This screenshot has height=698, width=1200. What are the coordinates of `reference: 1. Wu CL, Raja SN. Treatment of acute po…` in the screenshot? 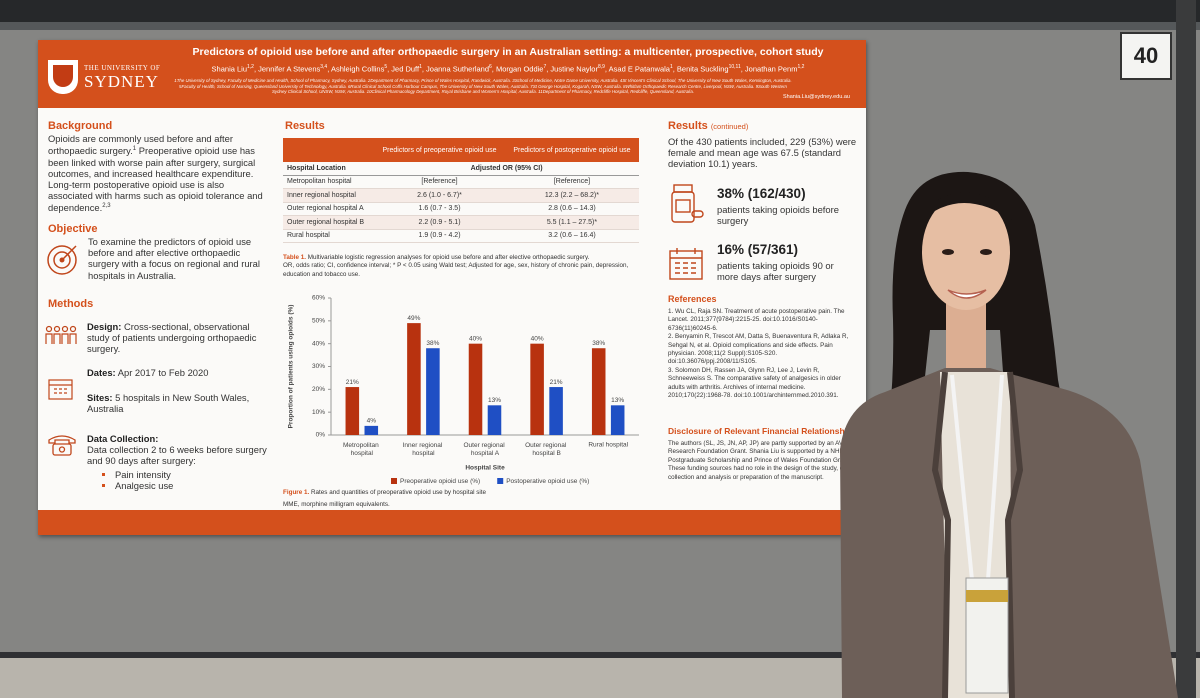 It's located at (756, 320).